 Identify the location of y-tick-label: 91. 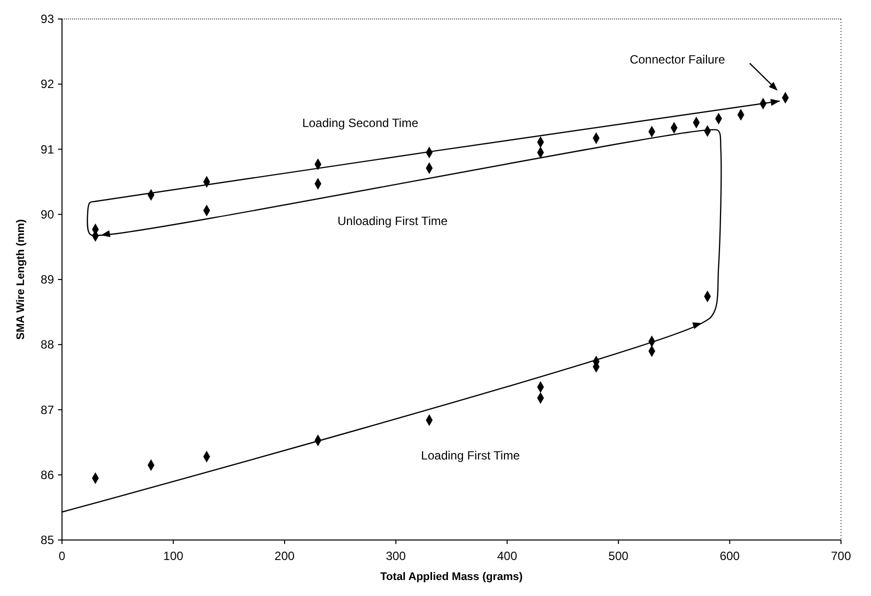
(47, 149).